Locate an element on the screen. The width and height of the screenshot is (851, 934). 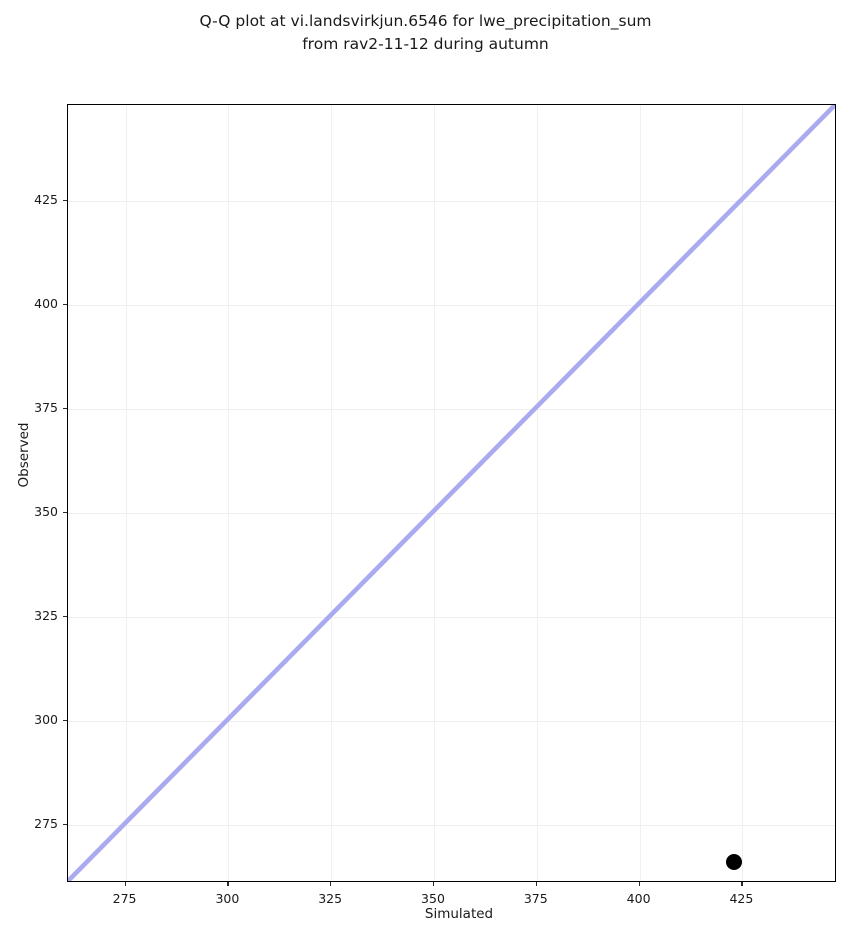
y-tick-label: 425 is located at coordinates (46, 199).